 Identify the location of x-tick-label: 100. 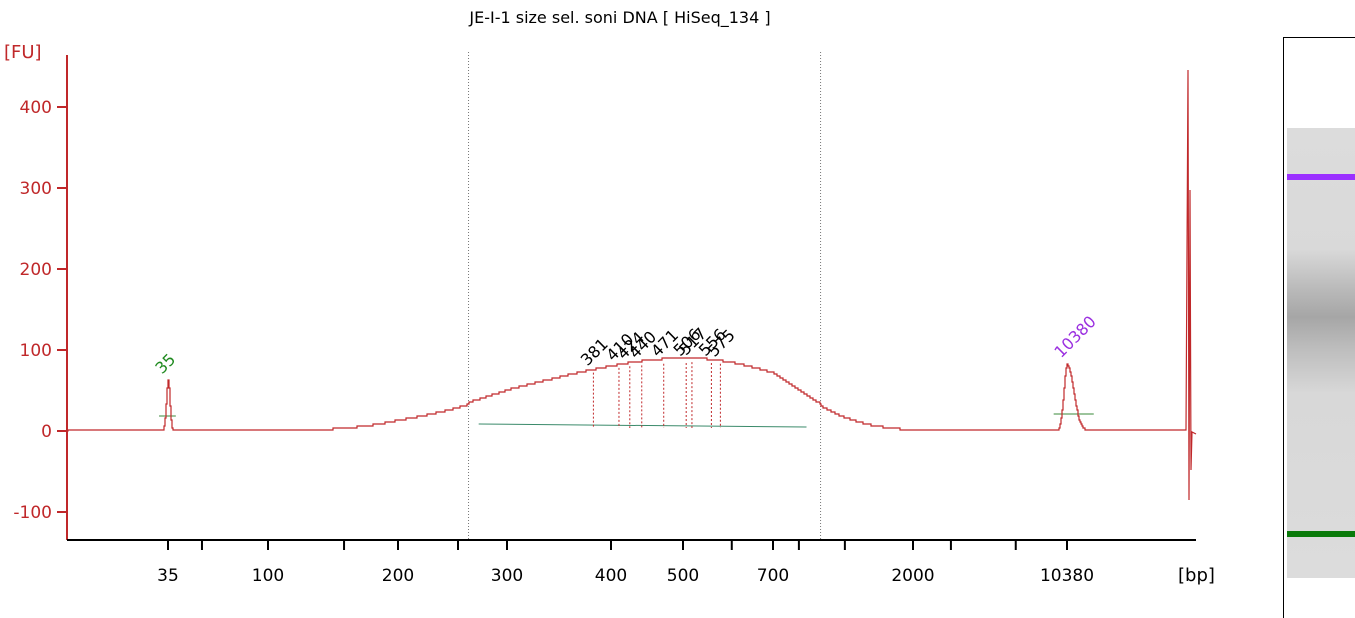
(268, 576).